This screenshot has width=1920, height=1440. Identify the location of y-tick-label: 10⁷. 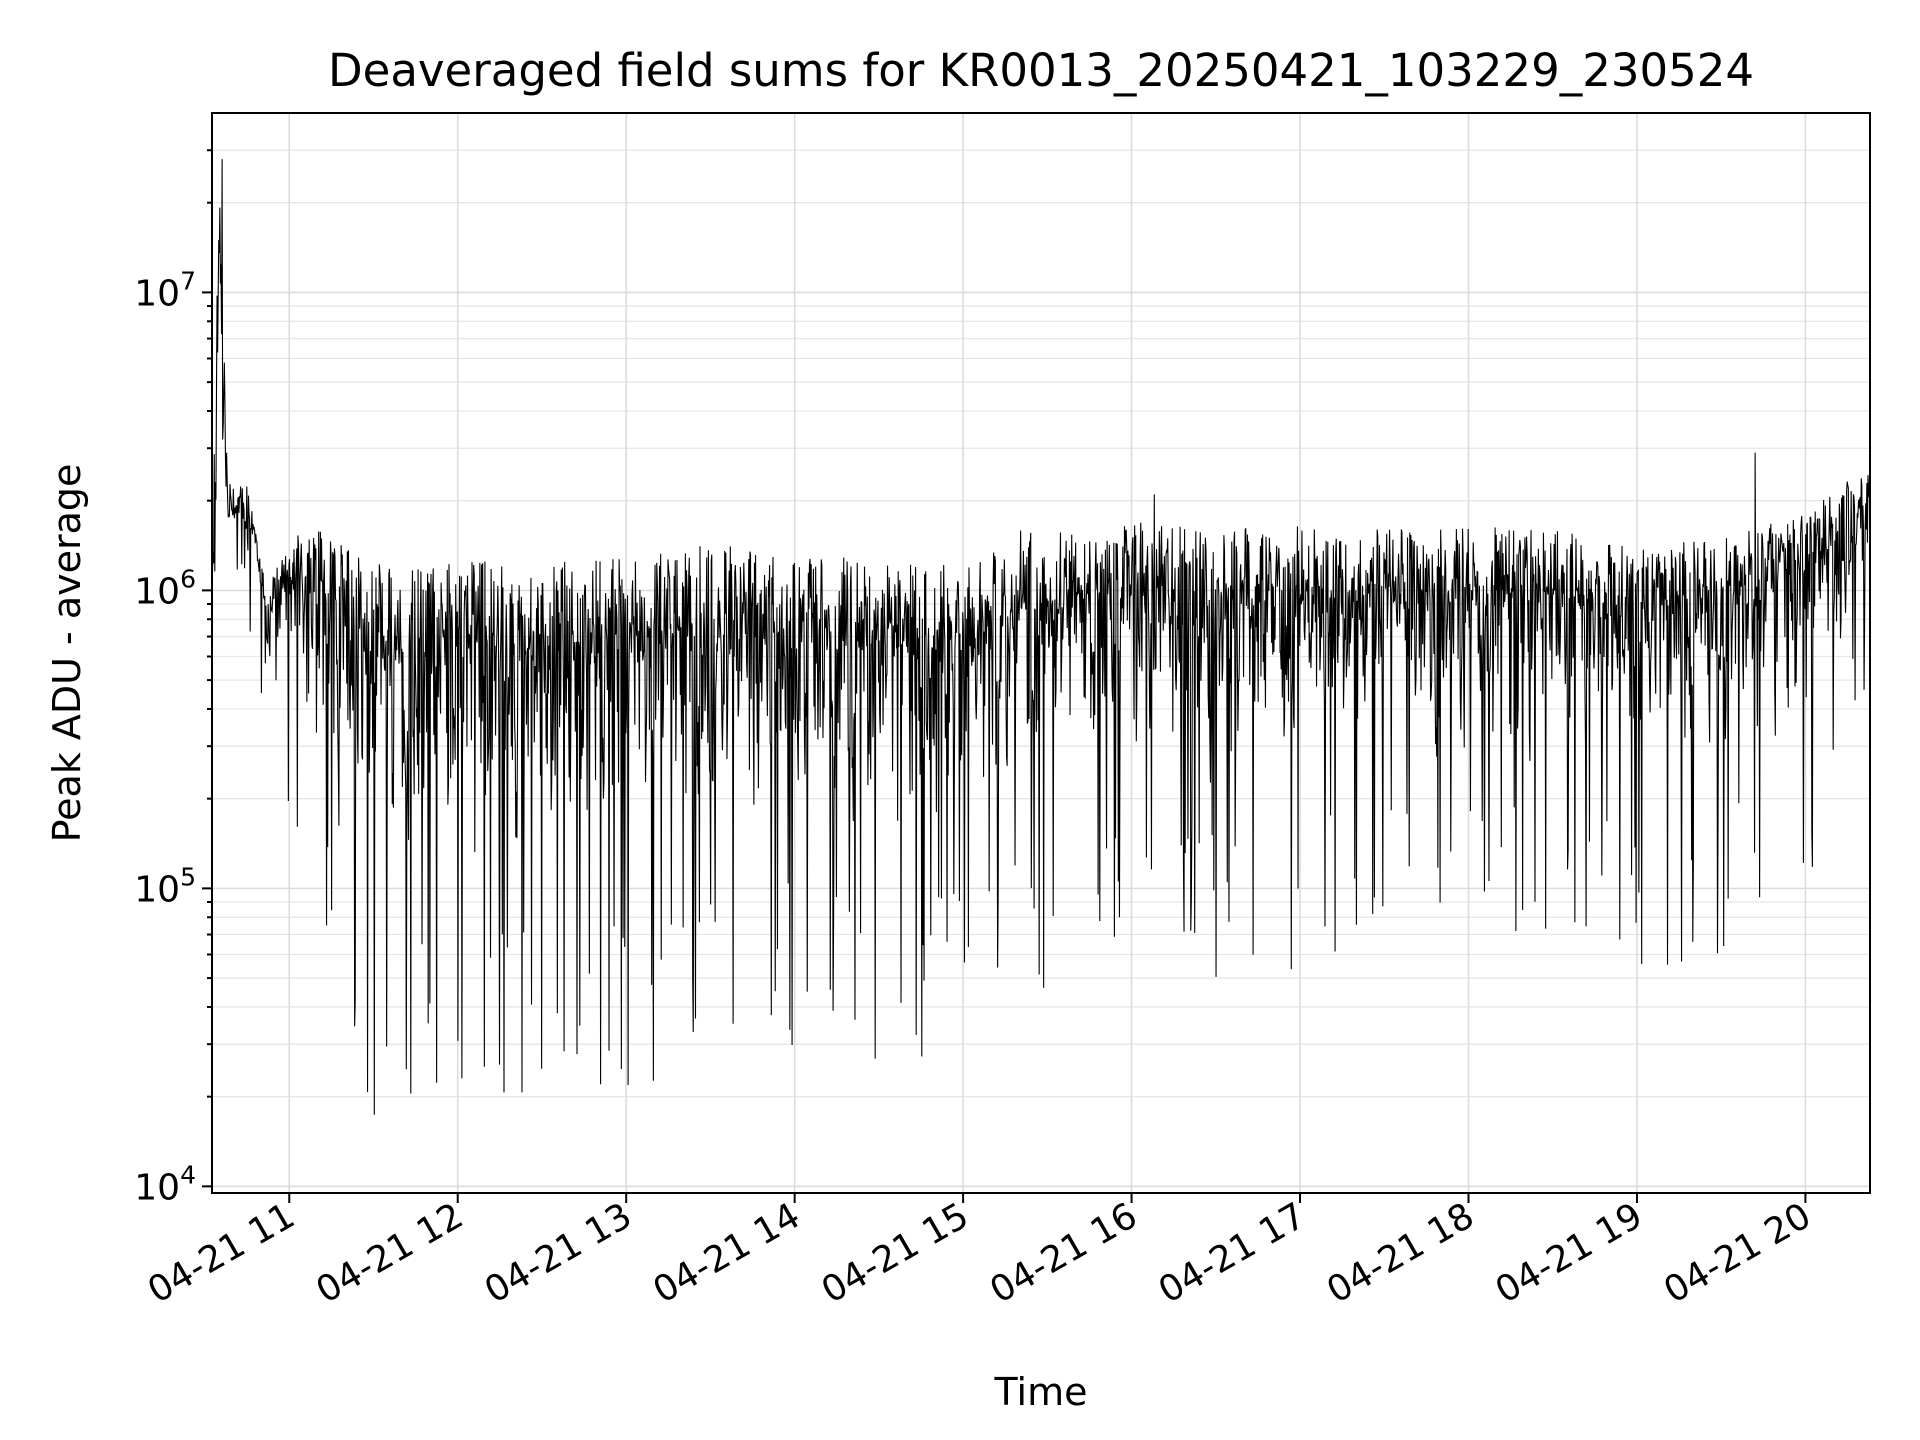
(165, 290).